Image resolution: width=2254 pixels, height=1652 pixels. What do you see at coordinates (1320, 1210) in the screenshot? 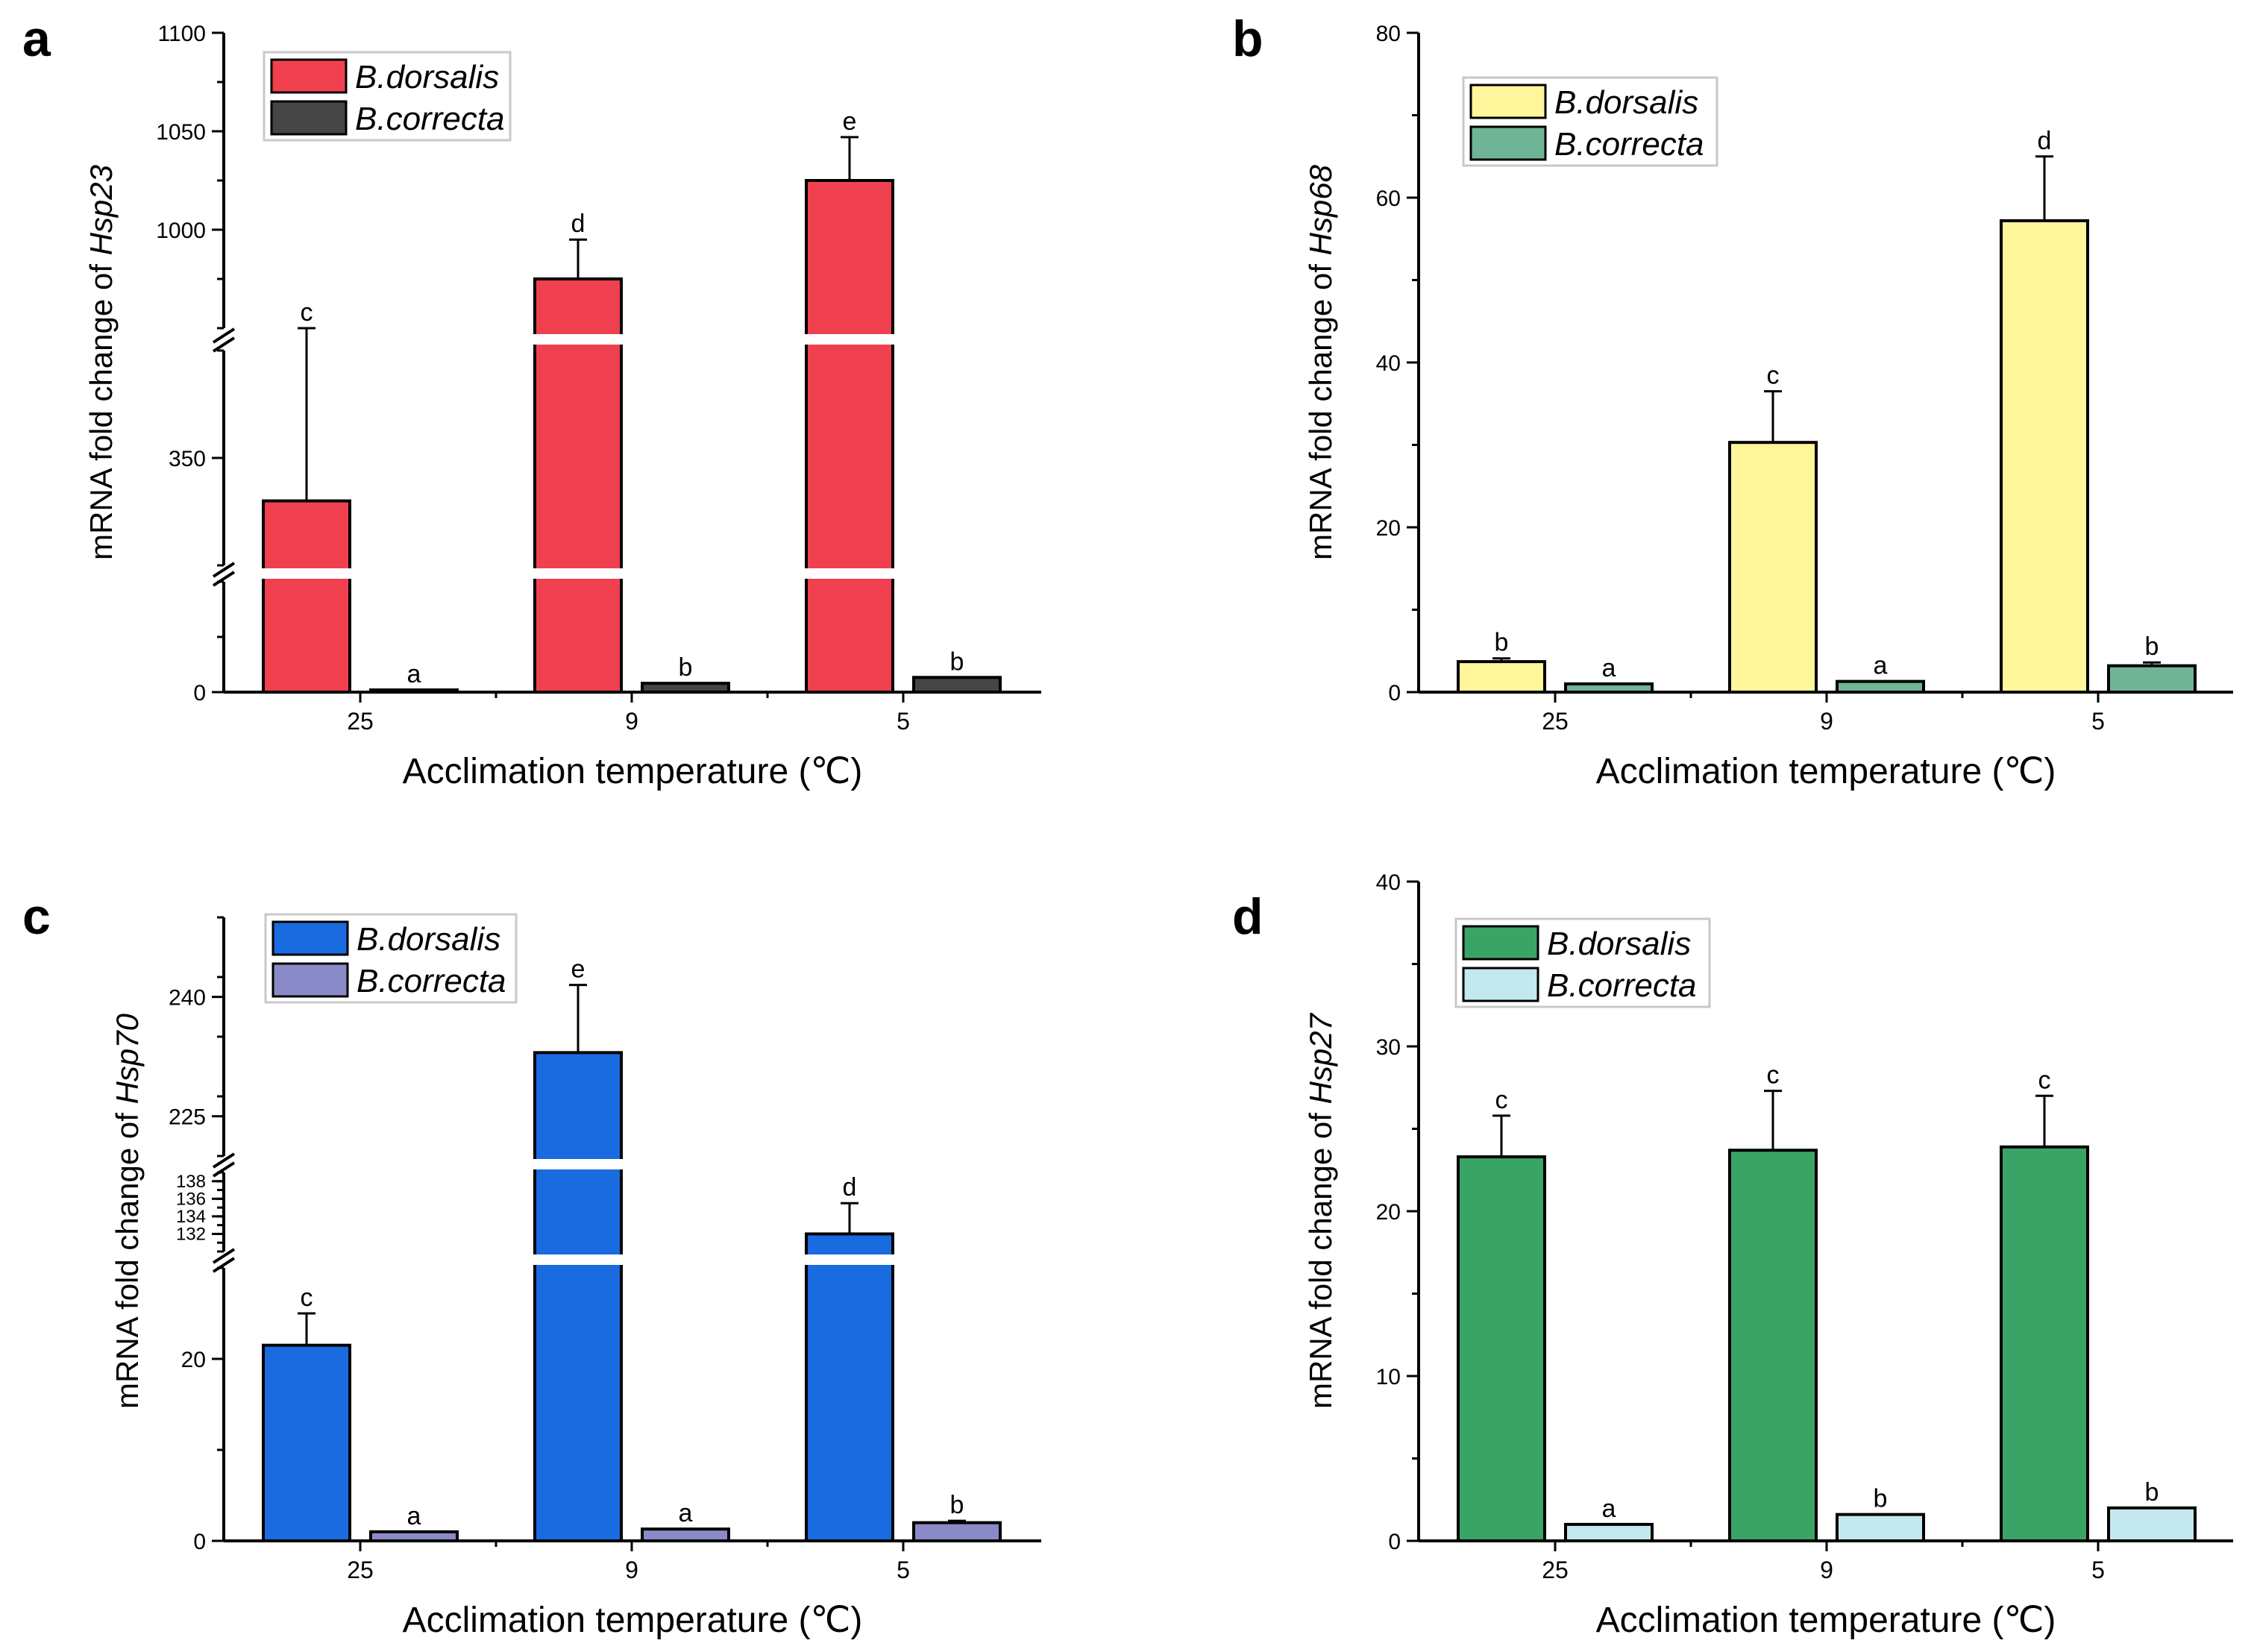
I see `y-axis-title: mRNA fold change of Hsp27` at bounding box center [1320, 1210].